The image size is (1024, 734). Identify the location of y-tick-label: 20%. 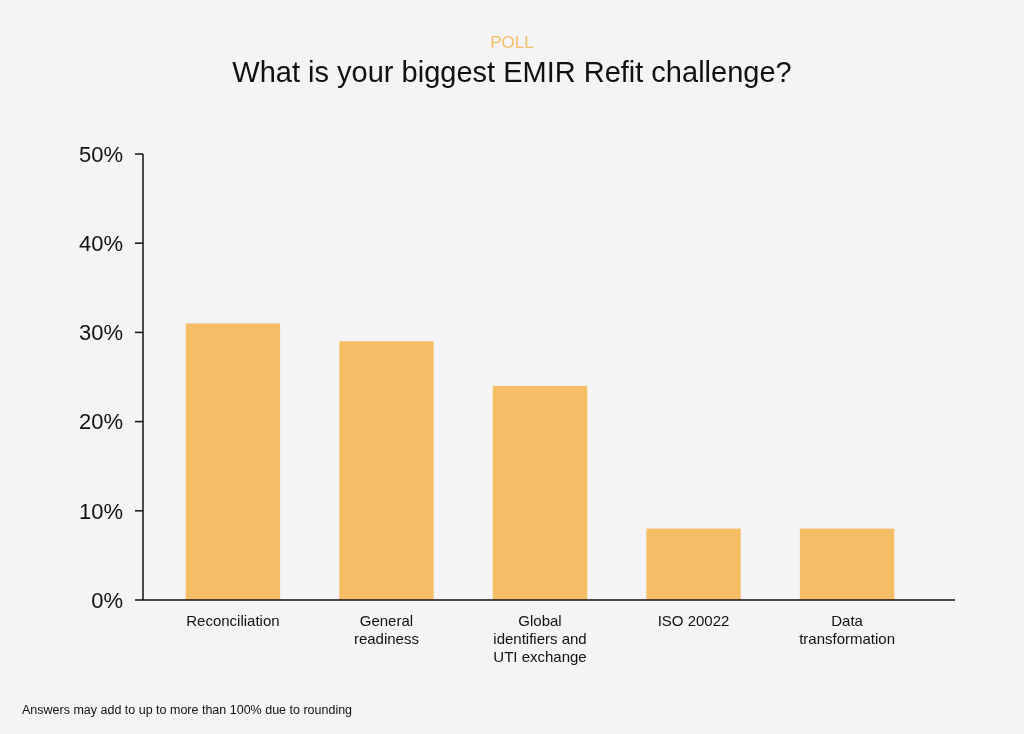
(100, 422).